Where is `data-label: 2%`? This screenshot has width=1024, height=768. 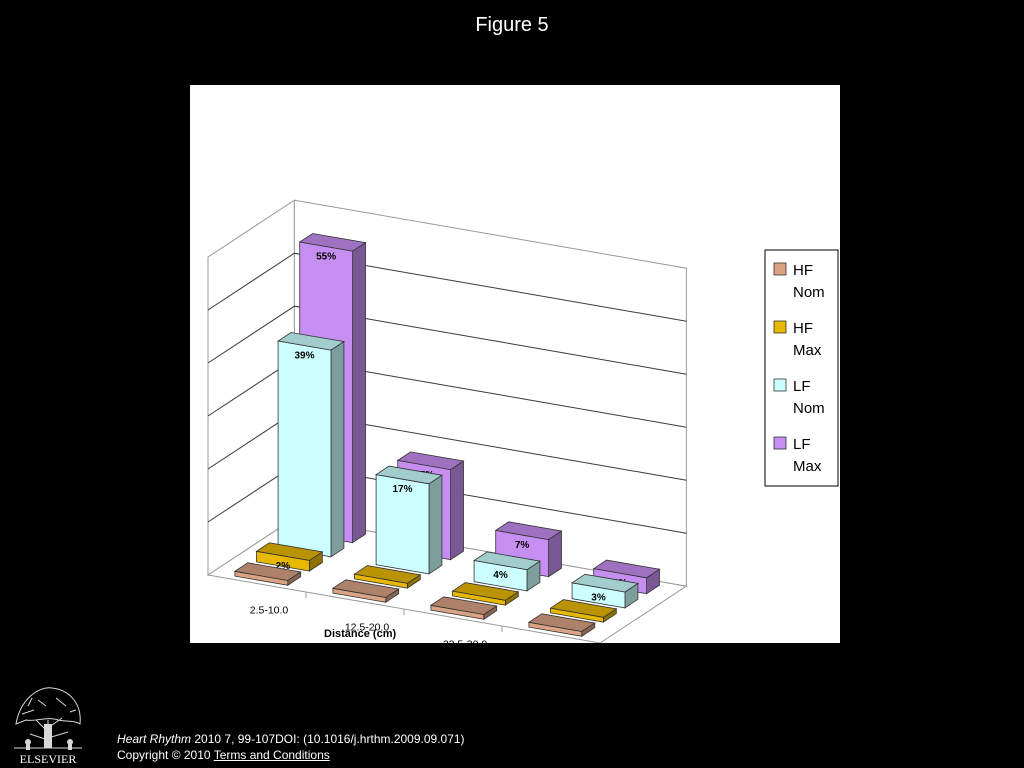 data-label: 2% is located at coordinates (283, 566).